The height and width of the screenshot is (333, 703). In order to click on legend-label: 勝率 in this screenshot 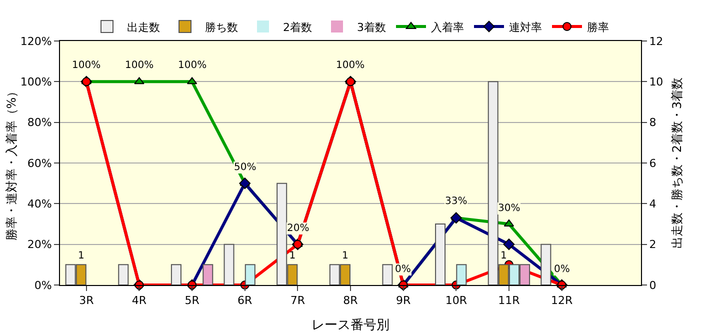, I will do `click(598, 27)`.